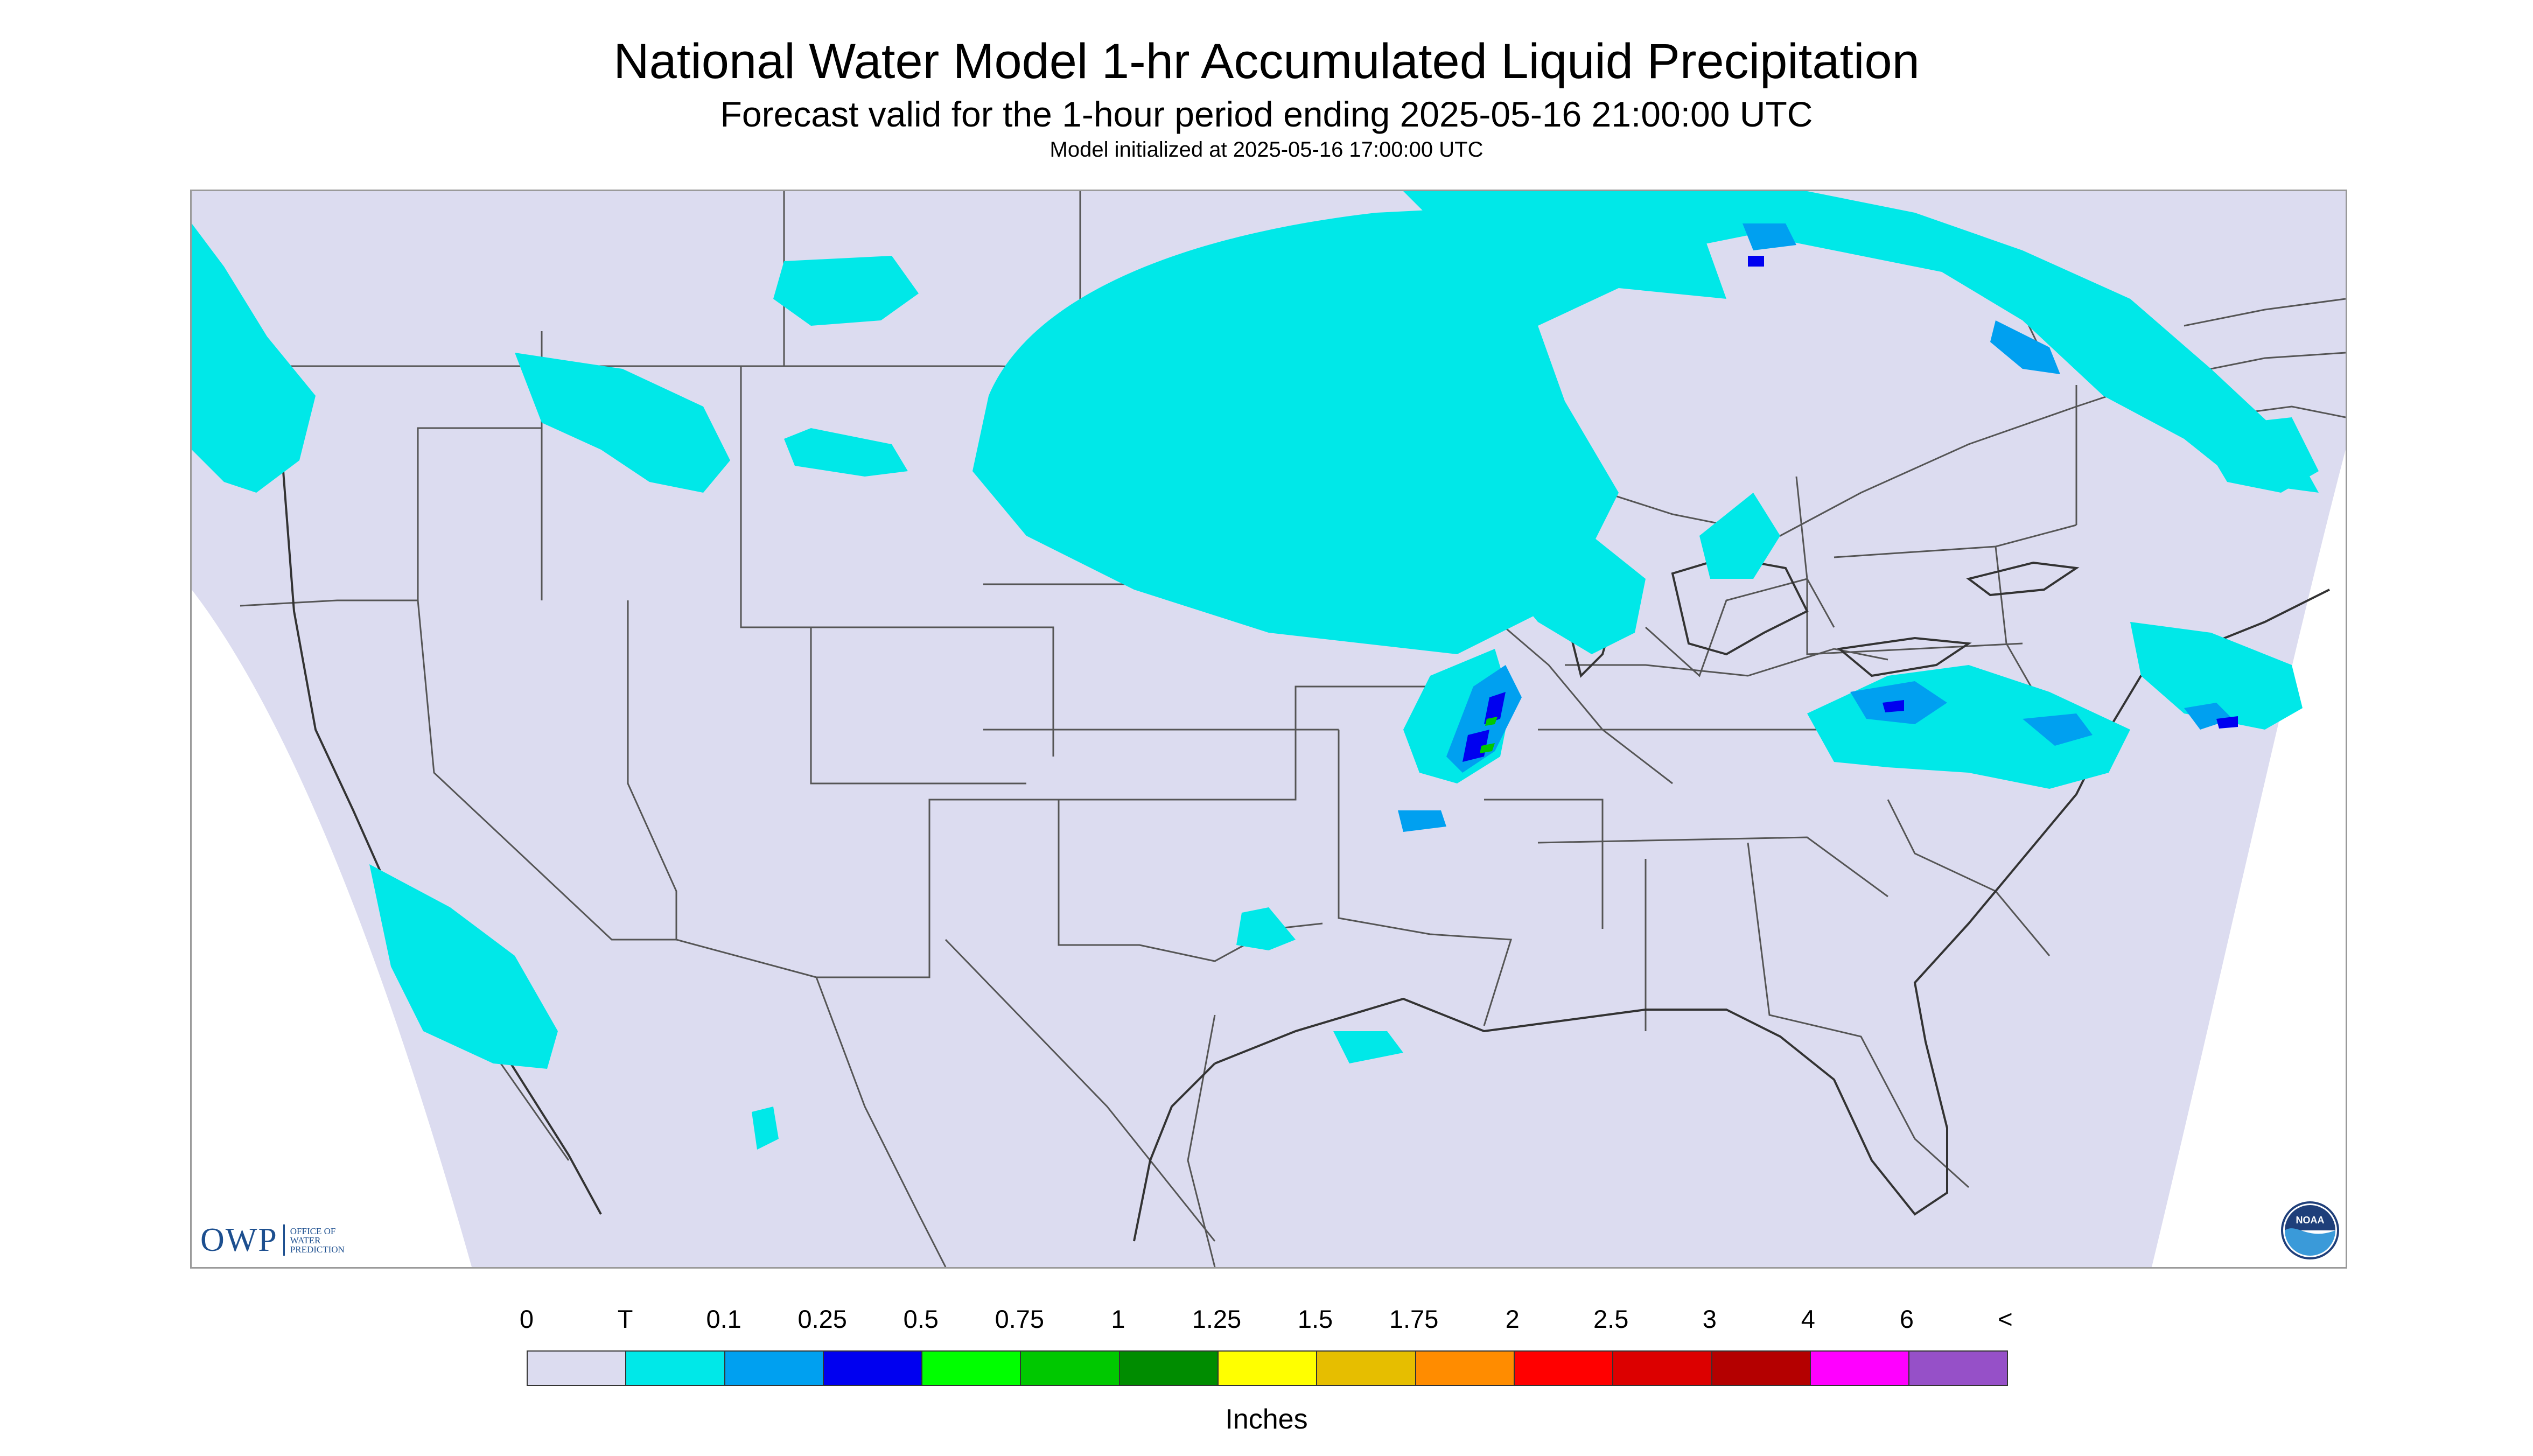 The height and width of the screenshot is (1456, 2533). I want to click on legend-label: 4, so click(1808, 1319).